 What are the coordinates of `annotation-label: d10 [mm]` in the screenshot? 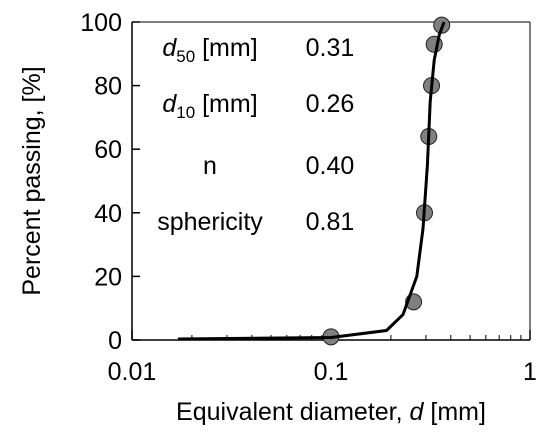 It's located at (209, 106).